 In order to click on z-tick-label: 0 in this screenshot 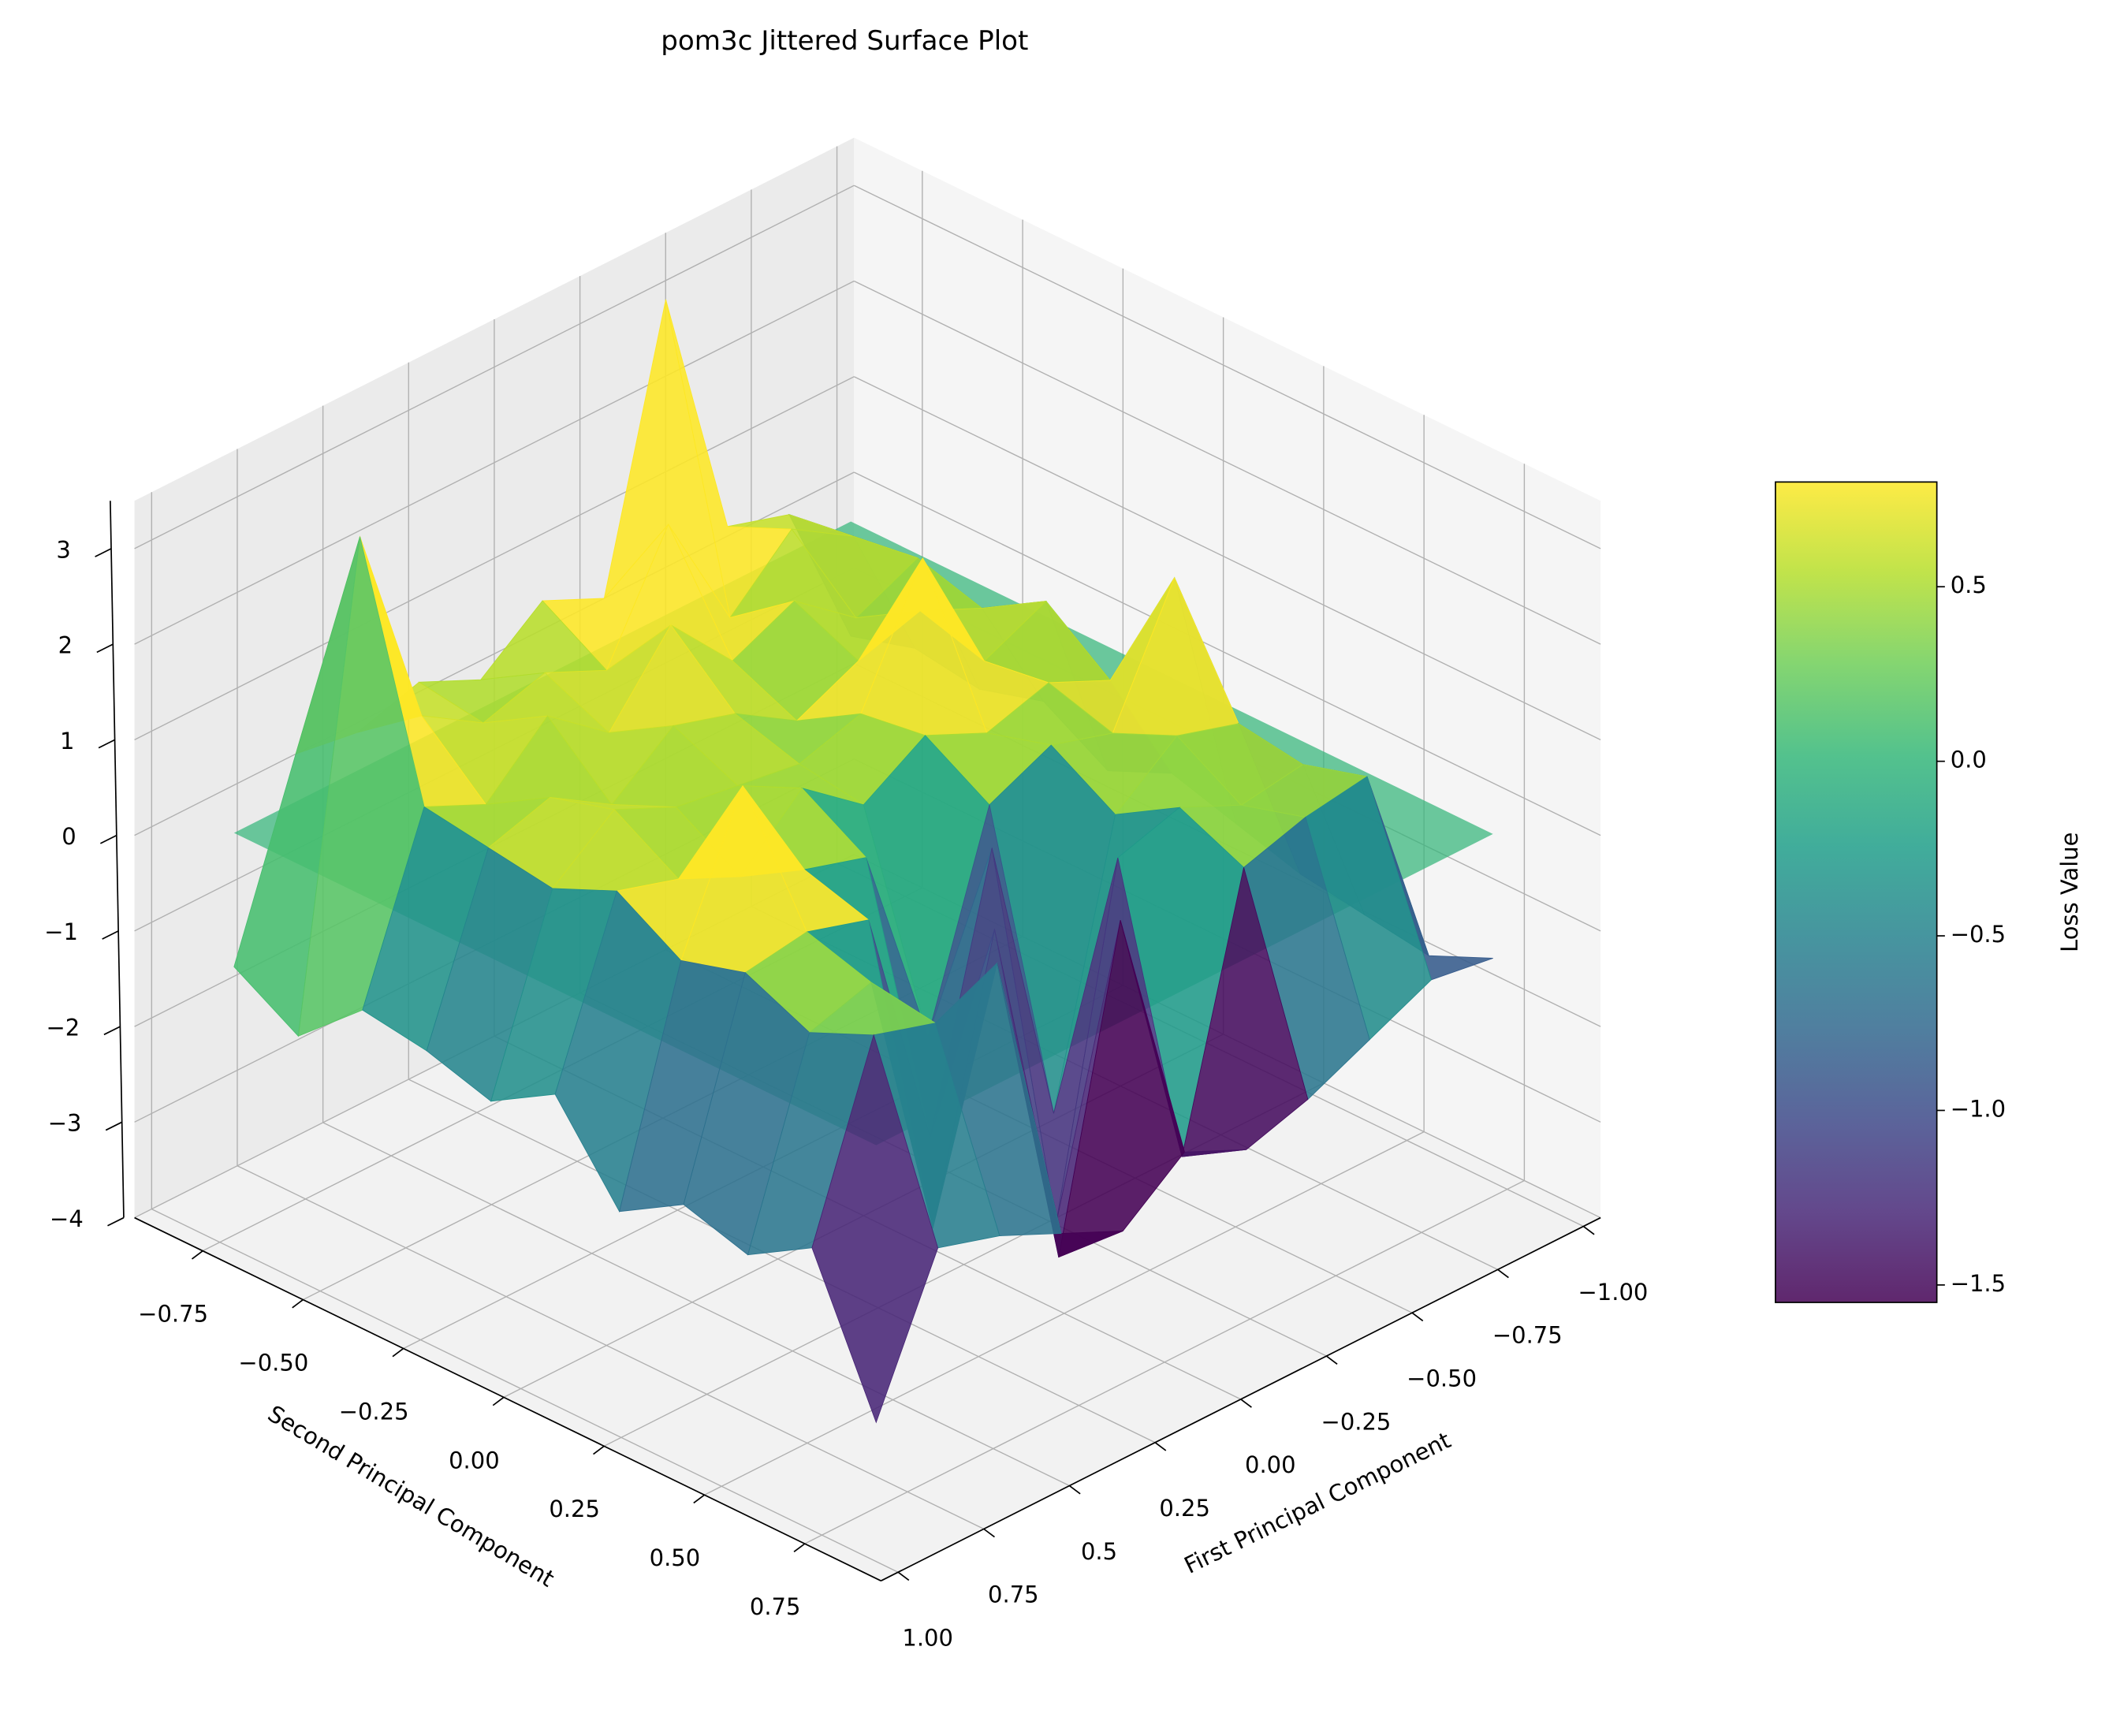, I will do `click(68, 836)`.